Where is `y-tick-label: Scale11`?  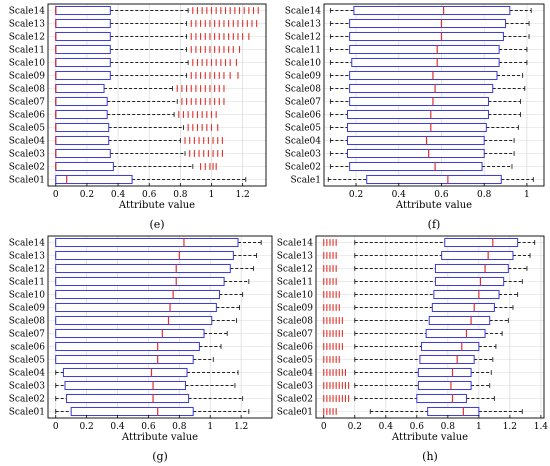 y-tick-label: Scale11 is located at coordinates (295, 283).